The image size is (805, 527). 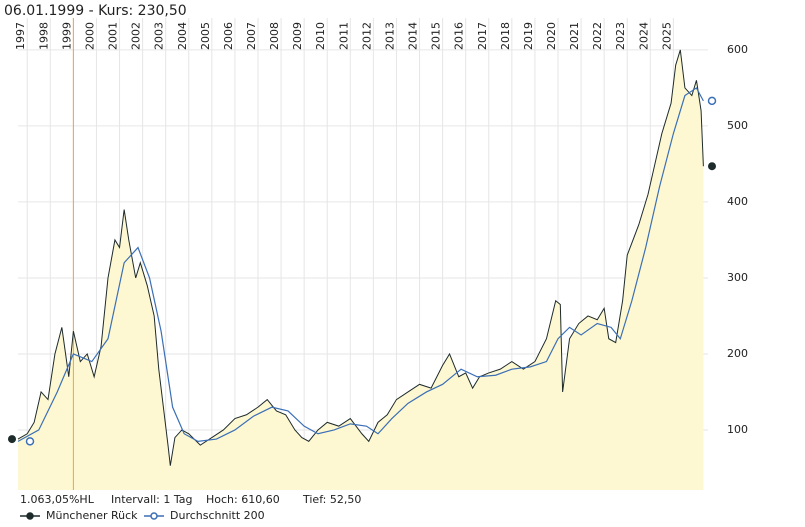 What do you see at coordinates (366, 36) in the screenshot?
I see `x-tick-label: 2012` at bounding box center [366, 36].